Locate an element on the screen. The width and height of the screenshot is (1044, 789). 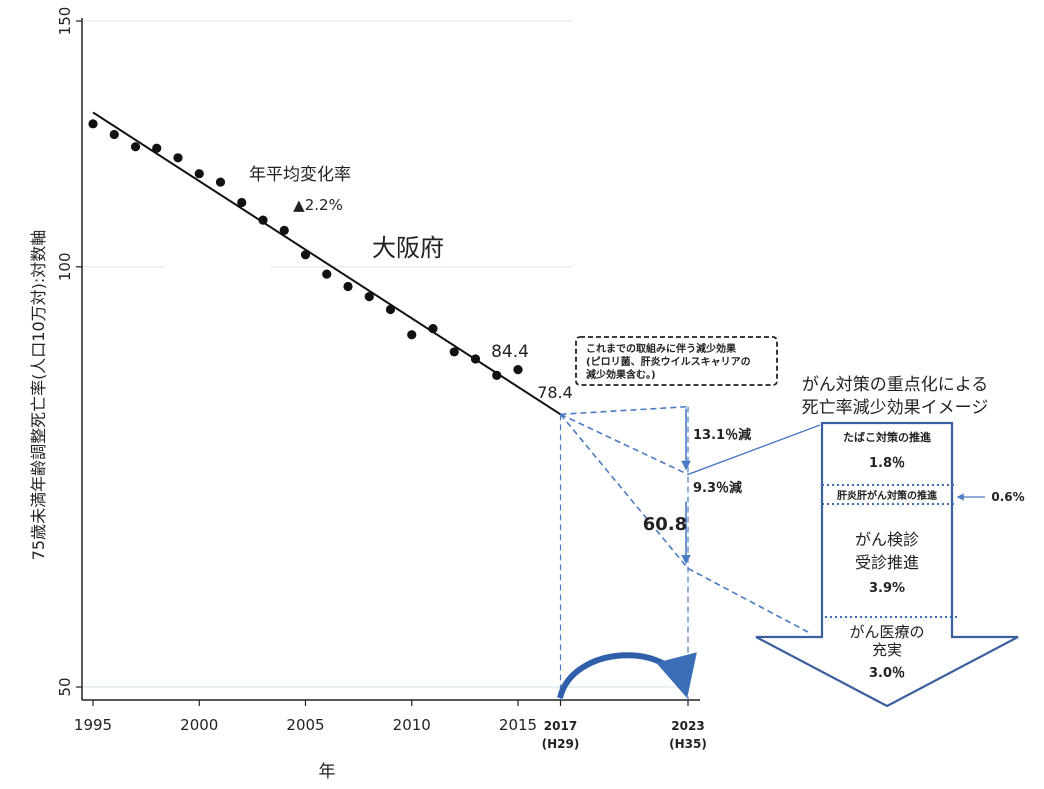
period-arc-arrow is located at coordinates (627, 675).